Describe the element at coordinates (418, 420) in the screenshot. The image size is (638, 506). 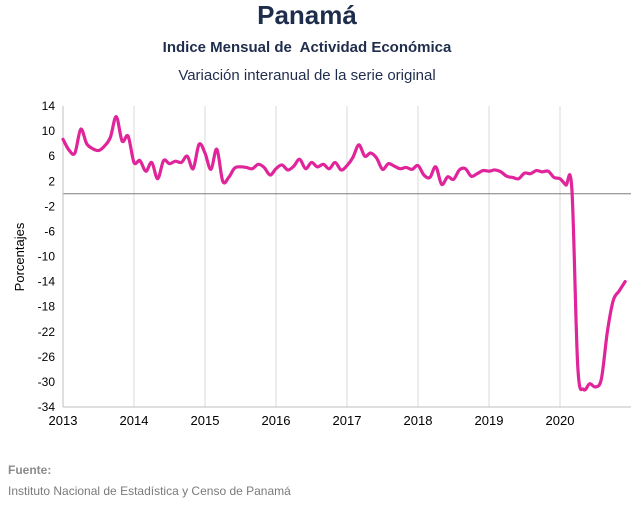
I see `x-tick-label: 2018` at that location.